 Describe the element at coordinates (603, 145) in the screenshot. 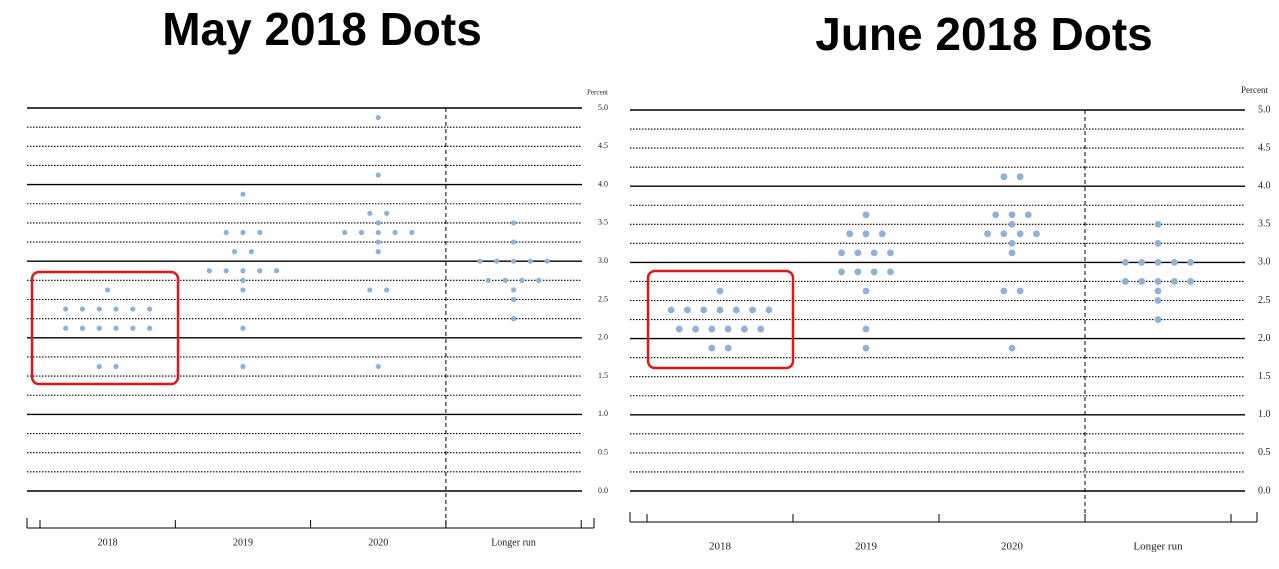

I see `y-tick-label: 4.5` at that location.